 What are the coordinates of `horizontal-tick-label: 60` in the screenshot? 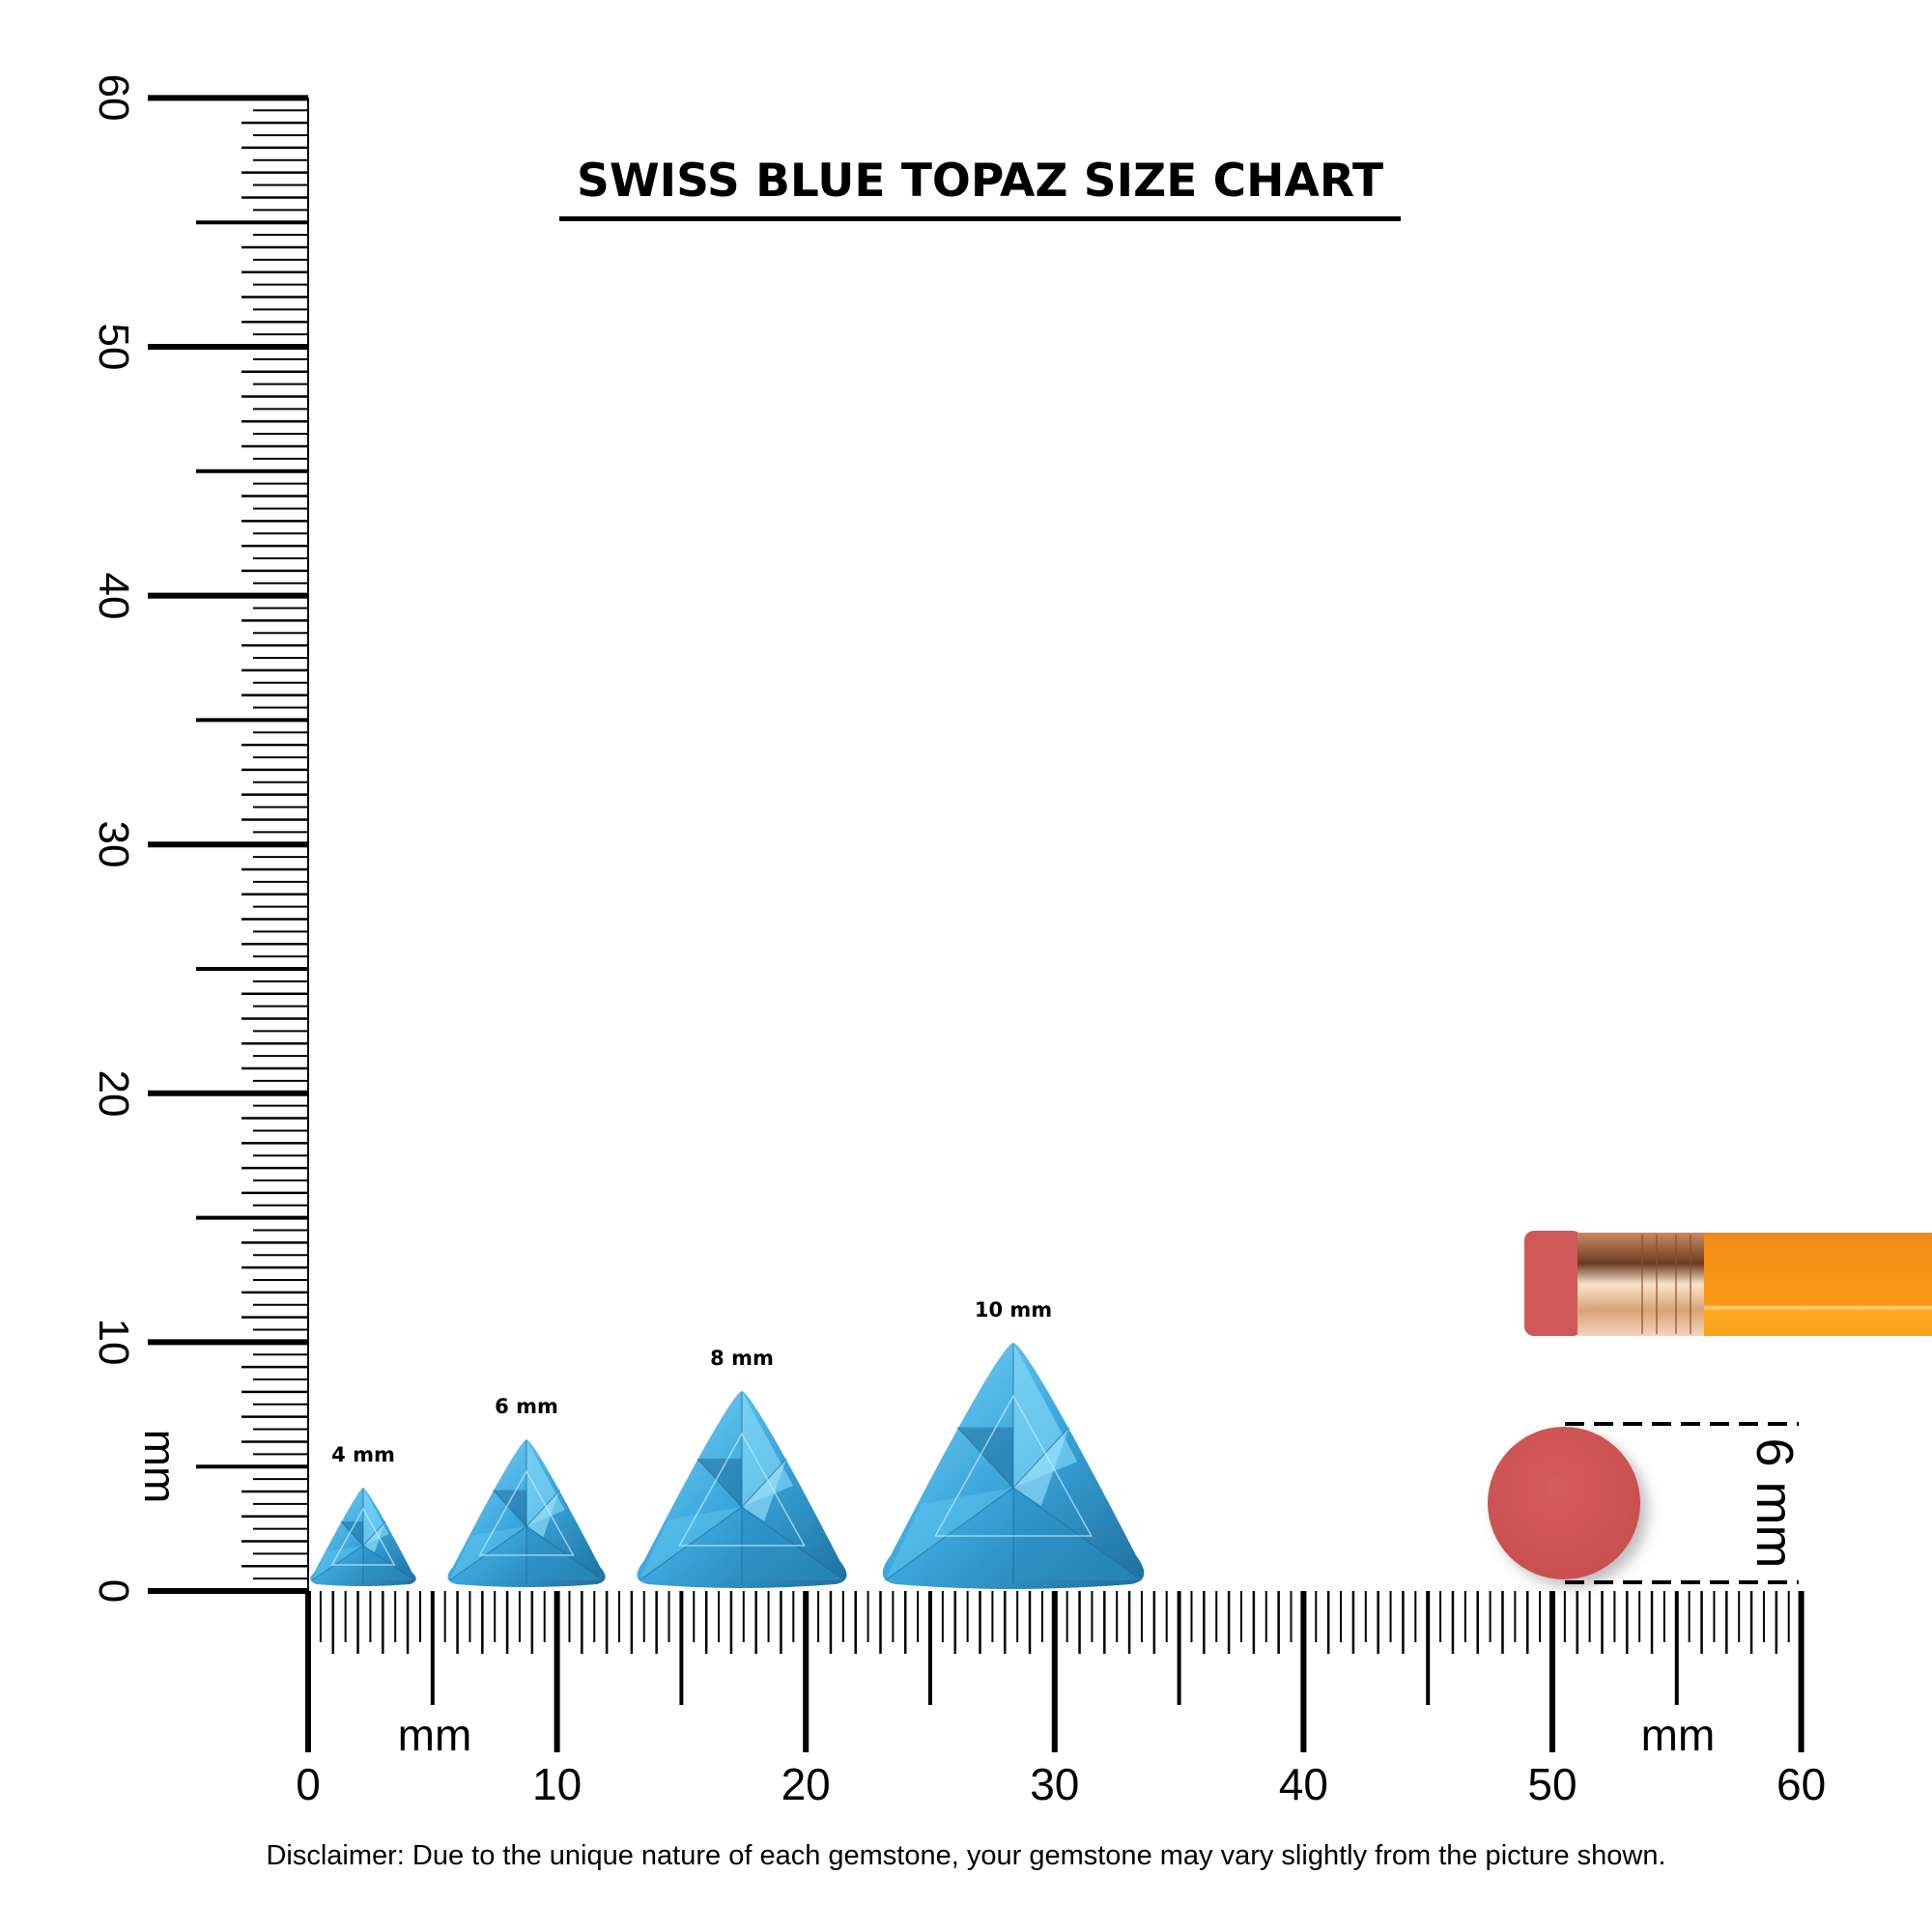 It's located at (1801, 1784).